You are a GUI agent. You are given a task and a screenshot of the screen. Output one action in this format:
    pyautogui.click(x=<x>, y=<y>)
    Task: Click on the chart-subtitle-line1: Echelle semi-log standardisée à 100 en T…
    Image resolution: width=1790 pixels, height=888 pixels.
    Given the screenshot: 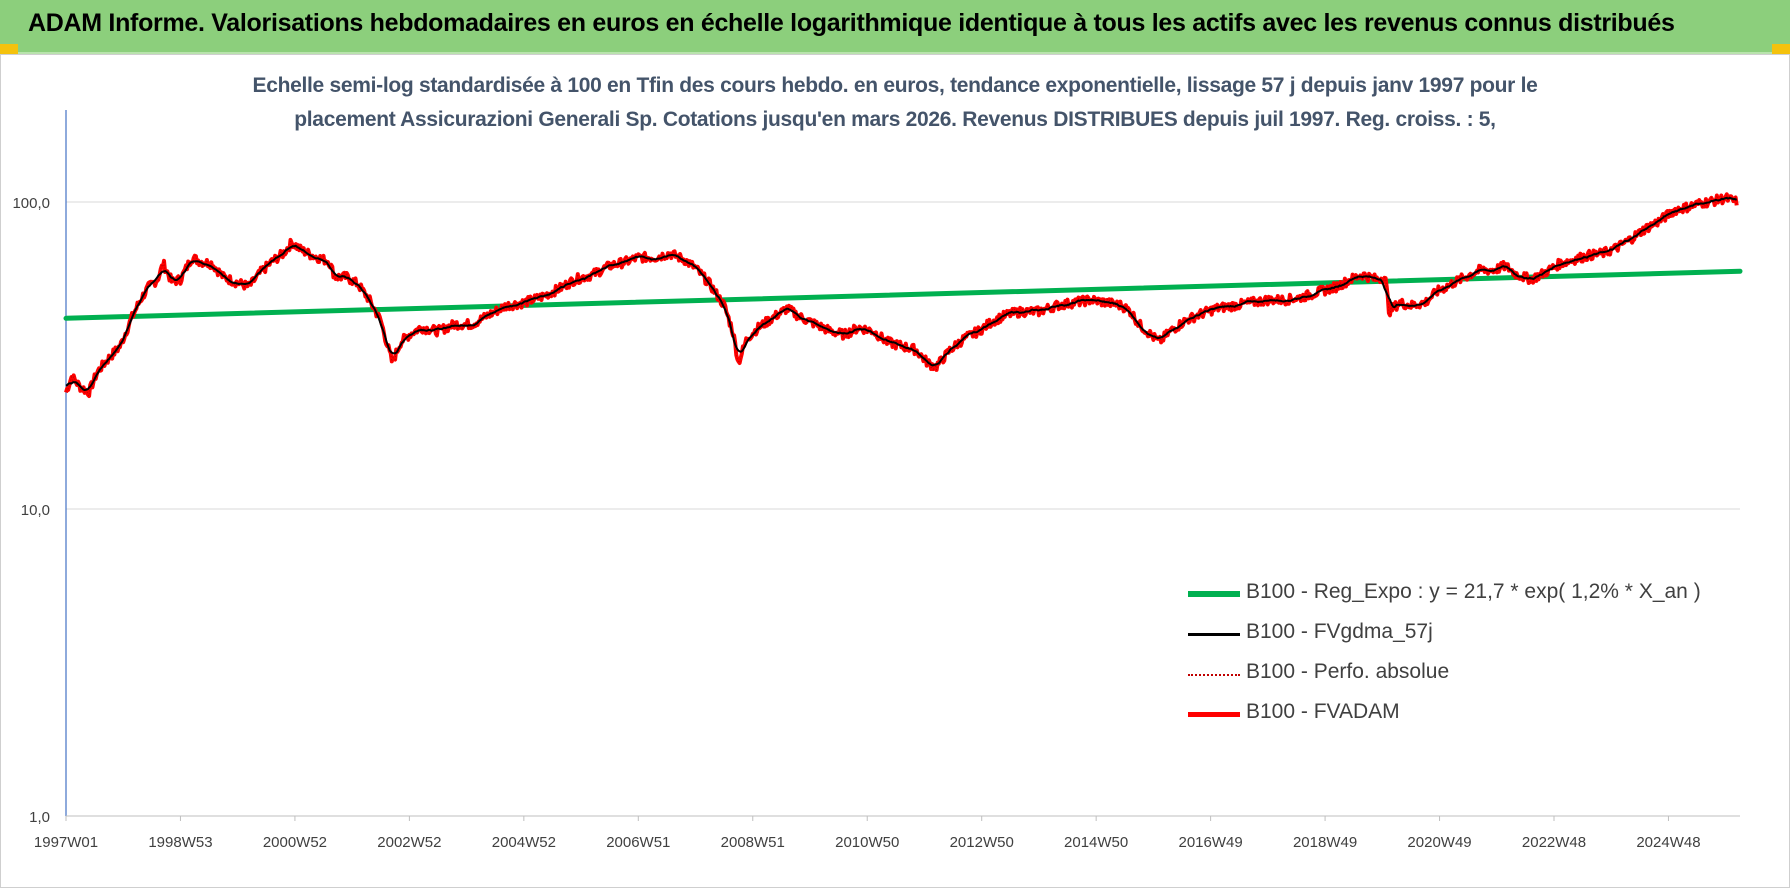 What is the action you would take?
    pyautogui.click(x=895, y=85)
    